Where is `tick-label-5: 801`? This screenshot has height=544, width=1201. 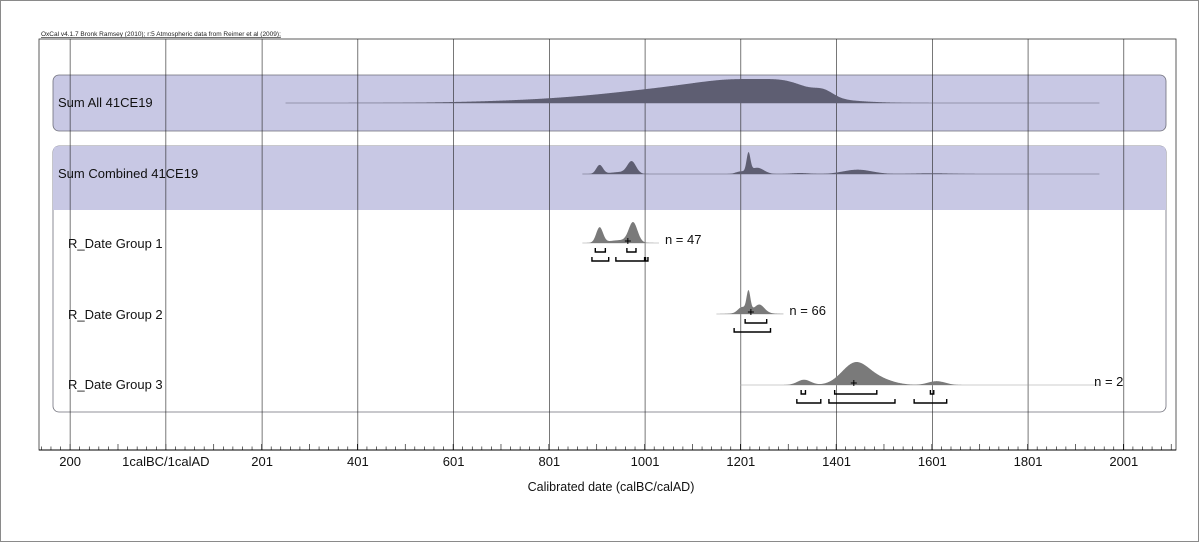
tick-label-5: 801 is located at coordinates (549, 461).